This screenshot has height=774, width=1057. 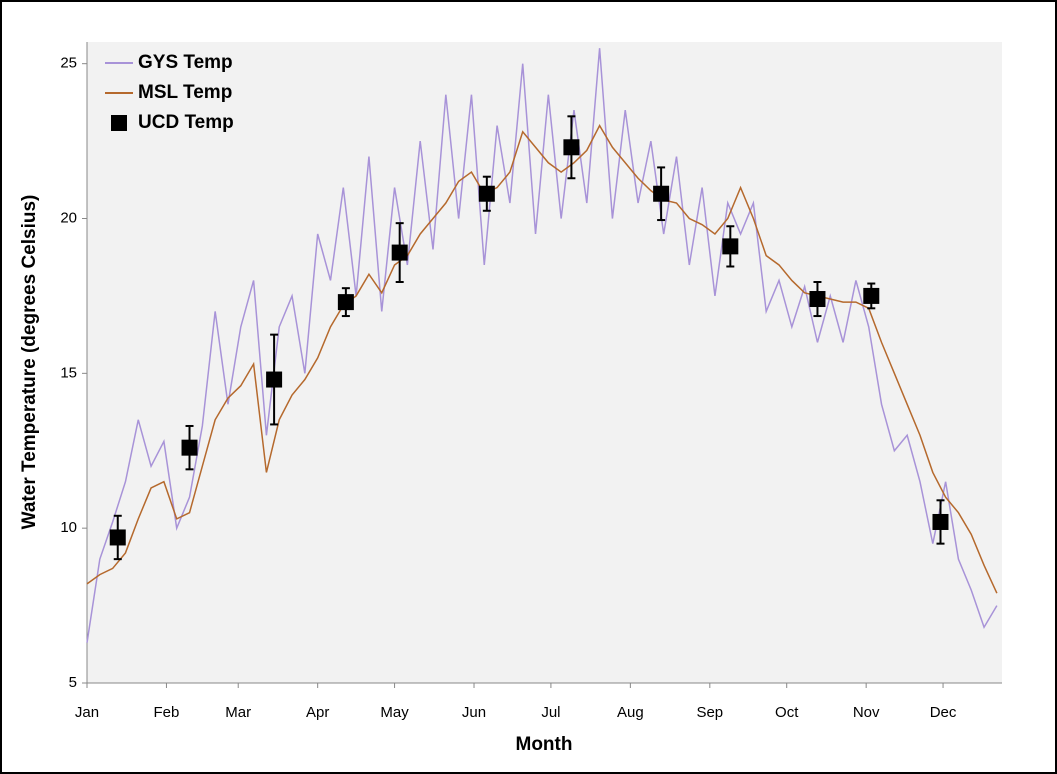 What do you see at coordinates (709, 712) in the screenshot?
I see `x-tick-label: Sep` at bounding box center [709, 712].